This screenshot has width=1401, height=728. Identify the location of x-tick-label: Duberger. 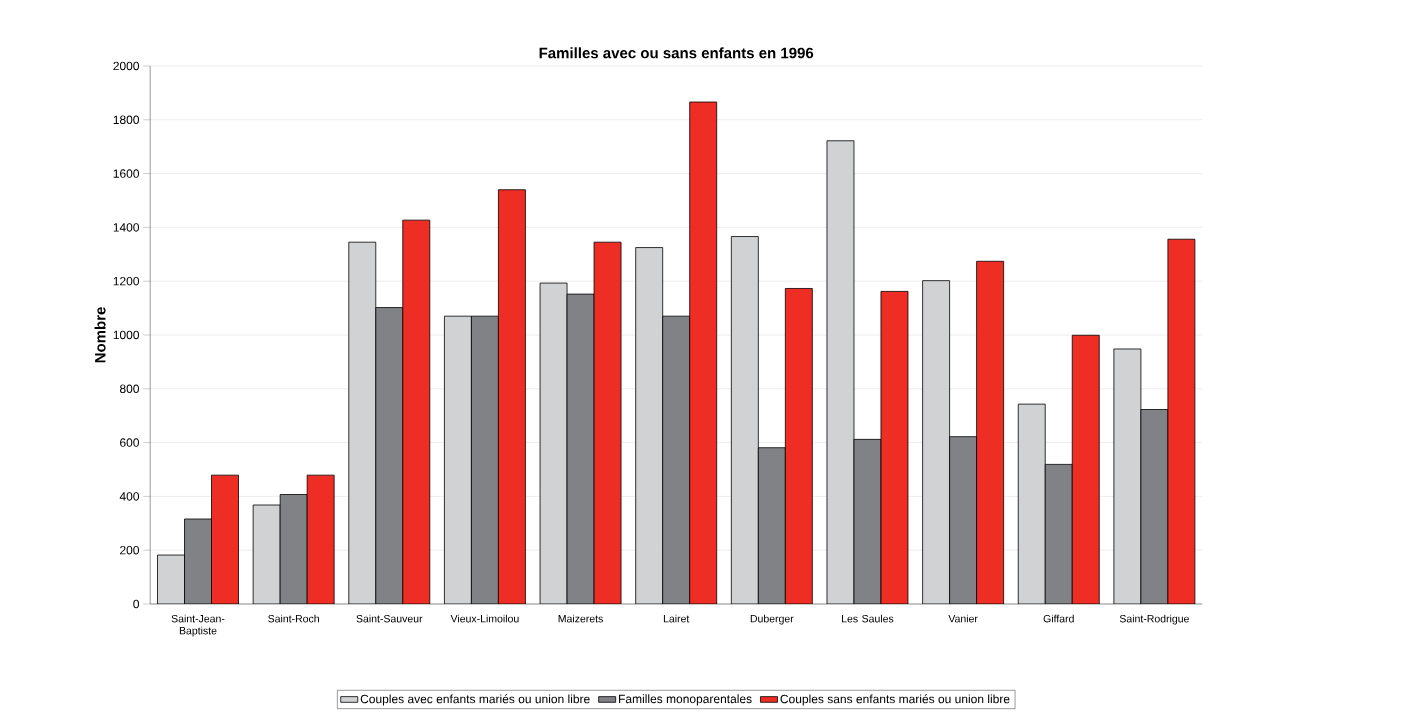
(772, 619).